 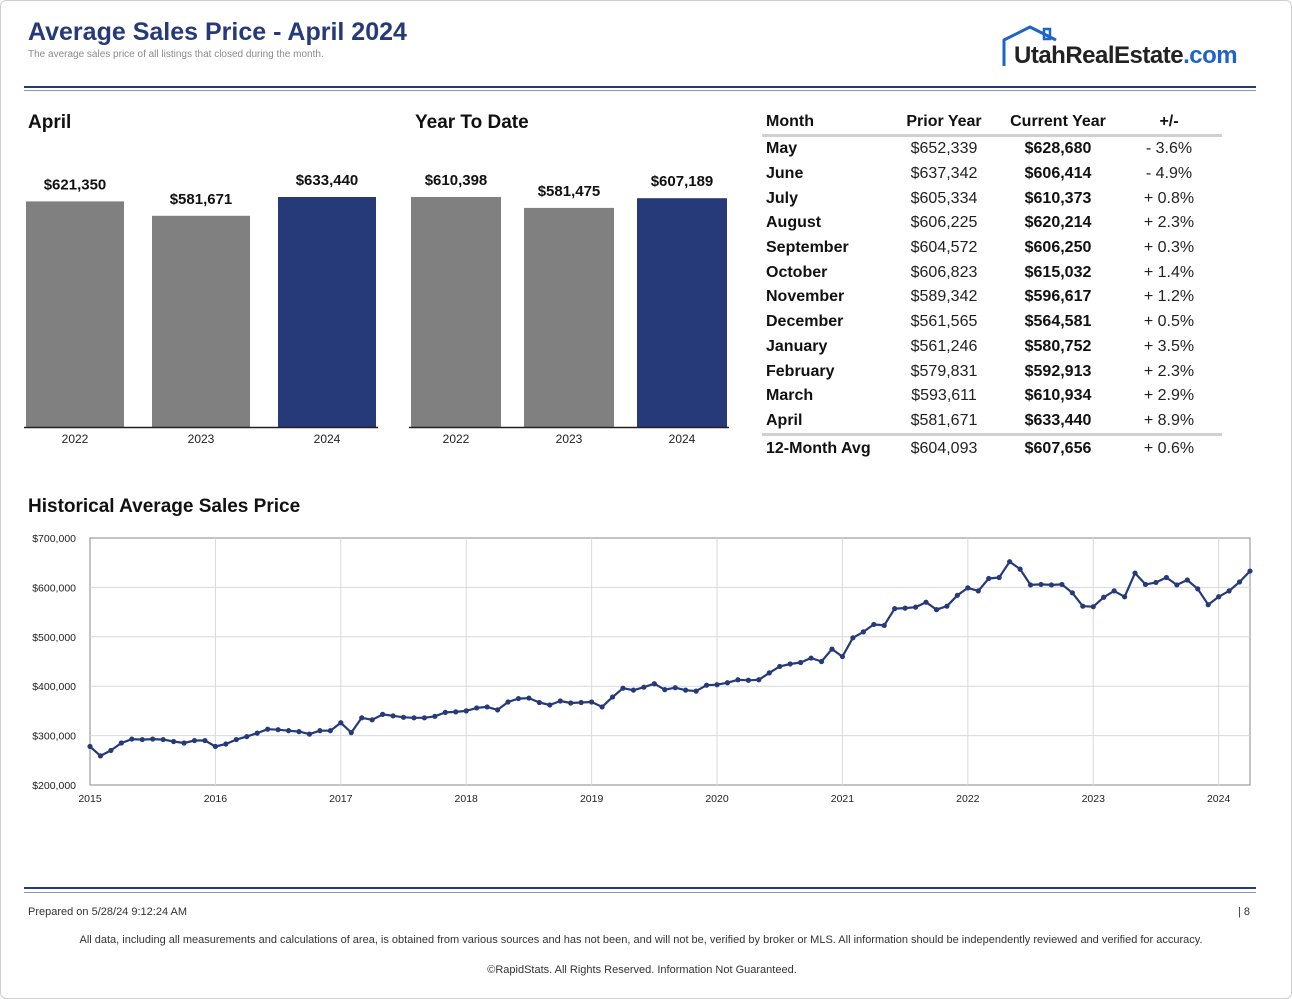 I want to click on footer-rule-thin, so click(x=640, y=892).